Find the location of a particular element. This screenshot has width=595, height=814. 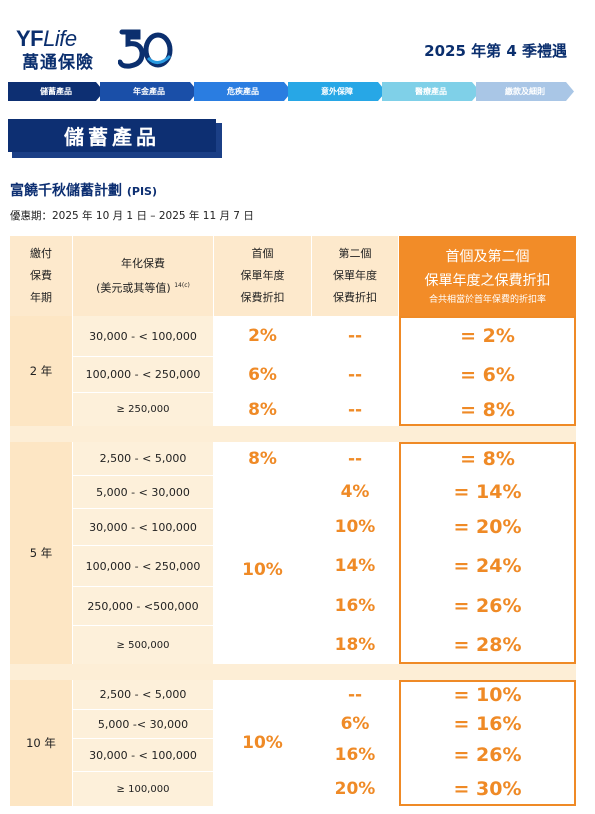

premium-range: ≥ 500,000 is located at coordinates (143, 645).